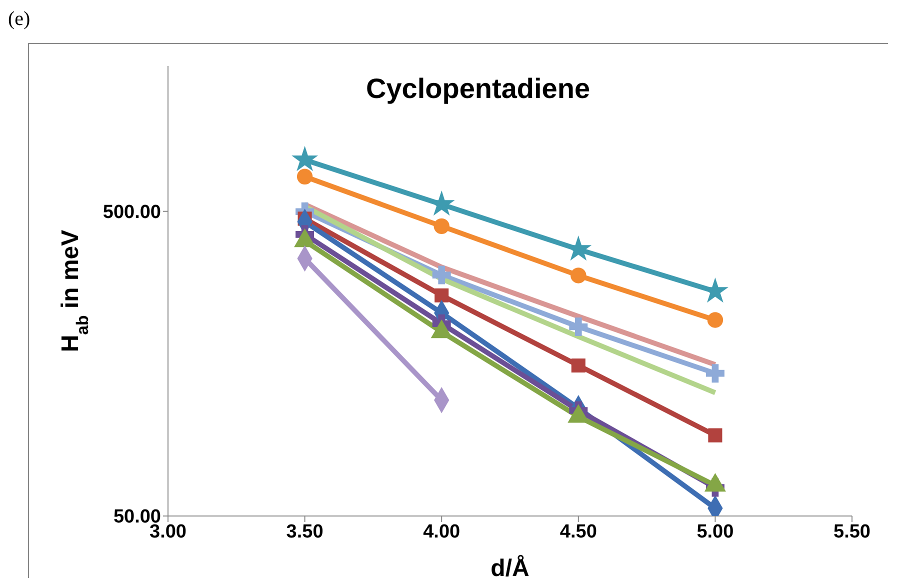 This screenshot has width=897, height=586. Describe the element at coordinates (478, 88) in the screenshot. I see `chart-title: Cyclopentadiene` at that location.